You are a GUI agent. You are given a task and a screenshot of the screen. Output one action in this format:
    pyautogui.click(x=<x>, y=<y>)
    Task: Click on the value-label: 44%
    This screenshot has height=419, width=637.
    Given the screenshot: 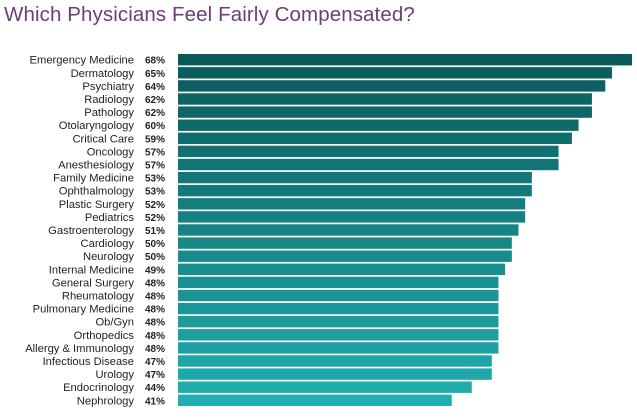 What is the action you would take?
    pyautogui.click(x=155, y=388)
    